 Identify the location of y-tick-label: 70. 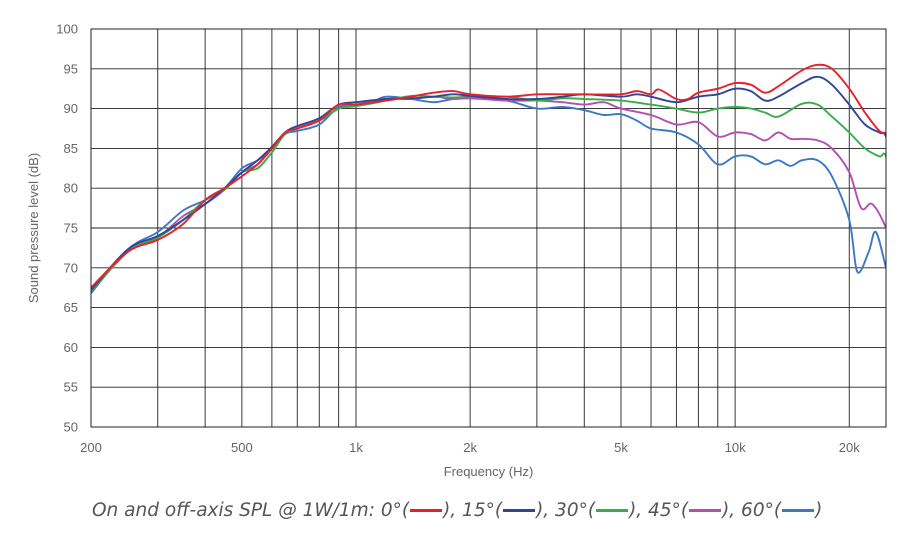
(71, 267).